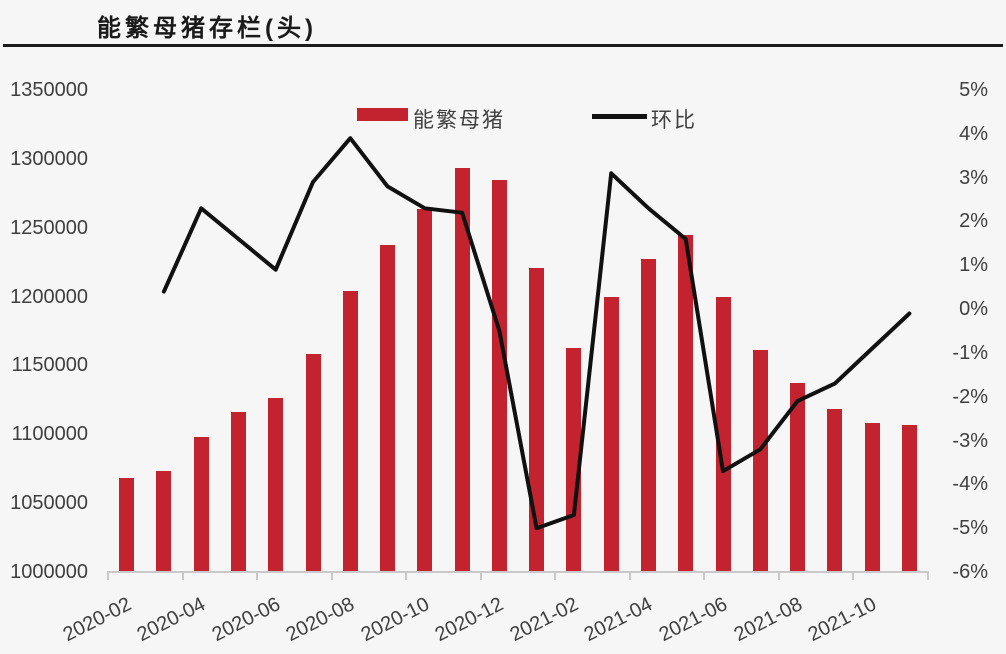 This screenshot has height=654, width=1006. I want to click on left-axis-tick: 1300000, so click(49, 158).